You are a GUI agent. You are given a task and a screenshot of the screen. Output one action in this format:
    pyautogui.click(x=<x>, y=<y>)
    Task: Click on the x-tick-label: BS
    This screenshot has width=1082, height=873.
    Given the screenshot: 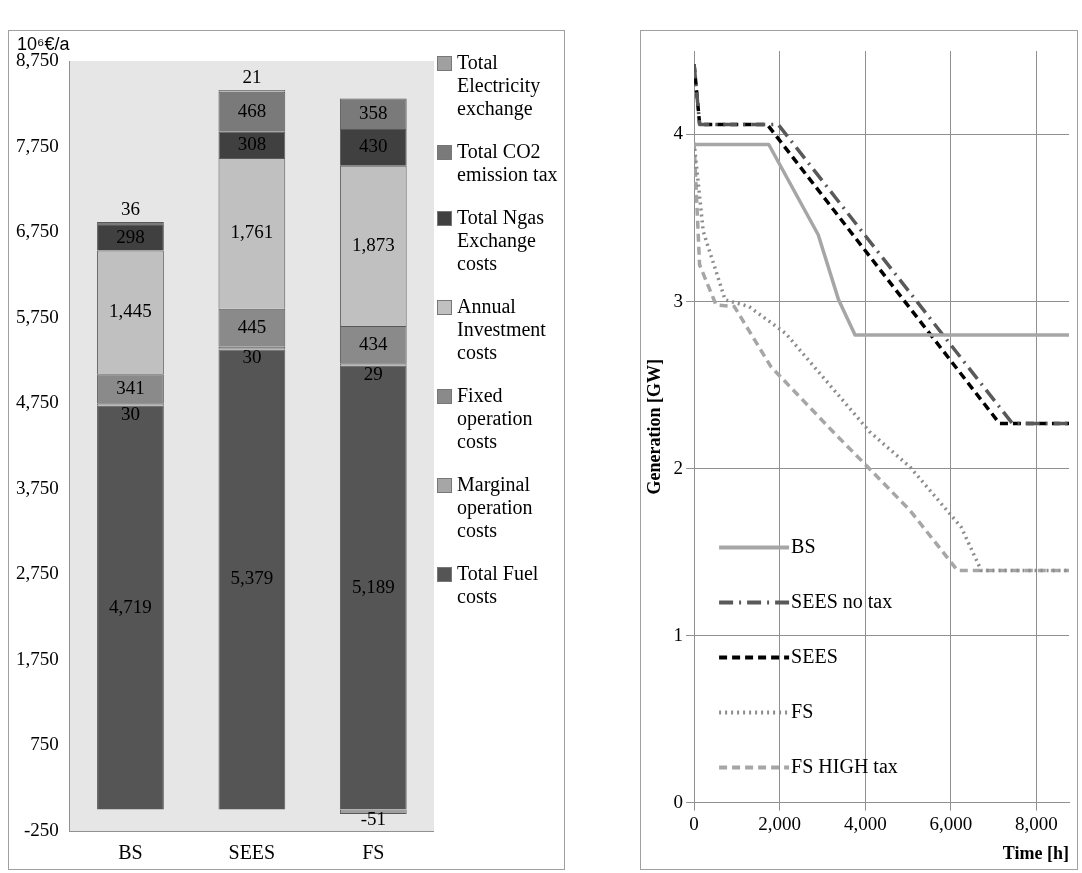 What is the action you would take?
    pyautogui.click(x=130, y=852)
    